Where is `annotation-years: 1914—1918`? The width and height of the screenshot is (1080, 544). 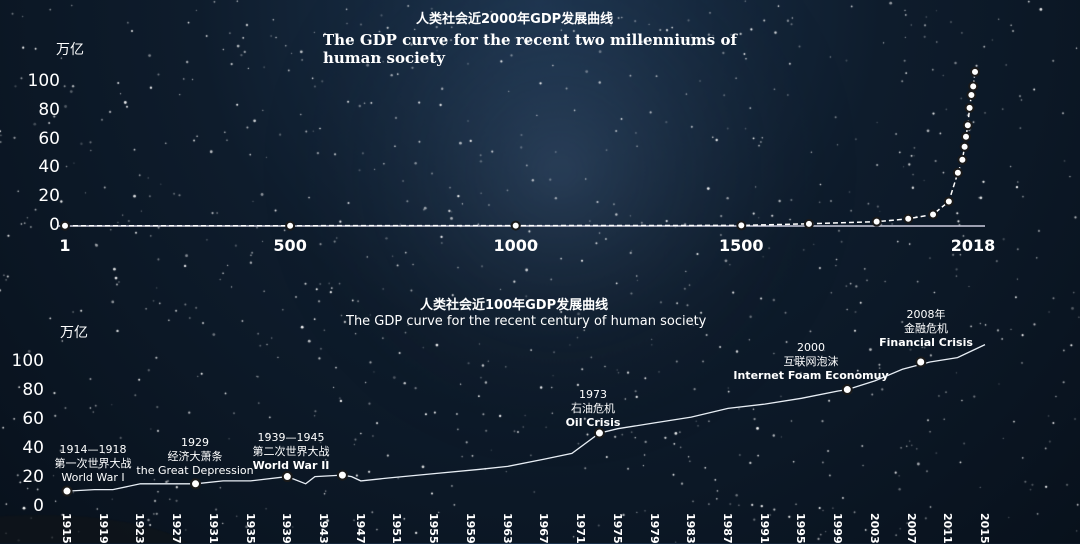 annotation-years: 1914—1918 is located at coordinates (93, 449).